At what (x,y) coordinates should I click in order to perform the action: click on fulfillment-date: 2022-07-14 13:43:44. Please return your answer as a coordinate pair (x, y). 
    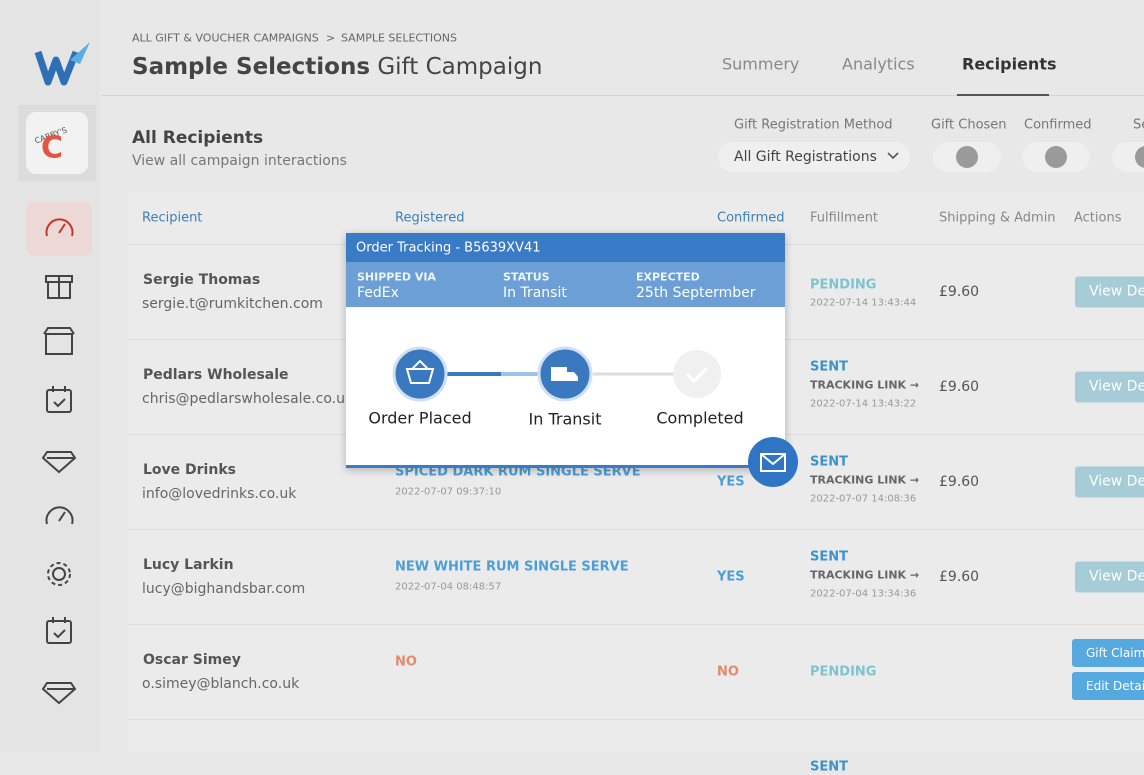
    Looking at the image, I should click on (863, 303).